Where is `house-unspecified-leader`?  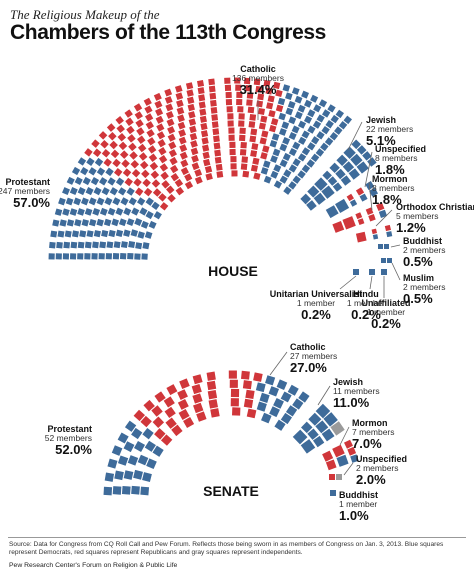 house-unspecified-leader is located at coordinates (368, 169).